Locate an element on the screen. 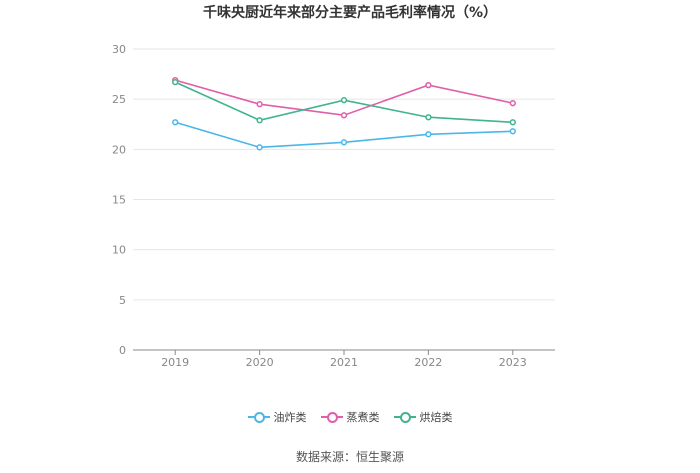  legend-label: 蒸煮类 is located at coordinates (363, 417).